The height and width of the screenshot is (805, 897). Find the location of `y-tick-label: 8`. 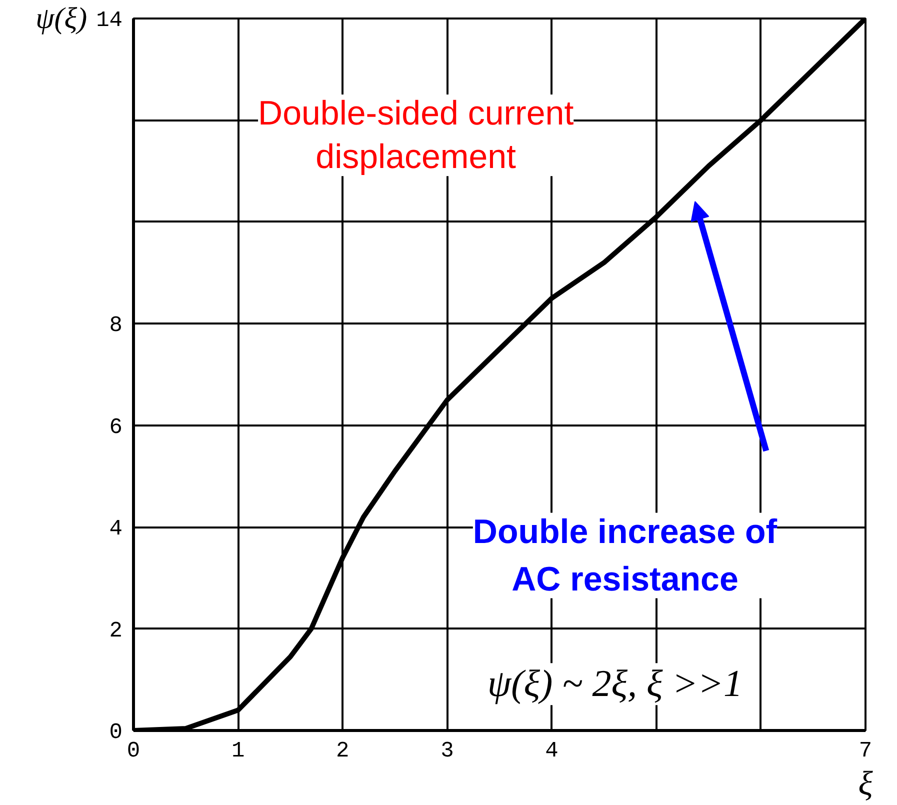

y-tick-label: 8 is located at coordinates (115, 325).